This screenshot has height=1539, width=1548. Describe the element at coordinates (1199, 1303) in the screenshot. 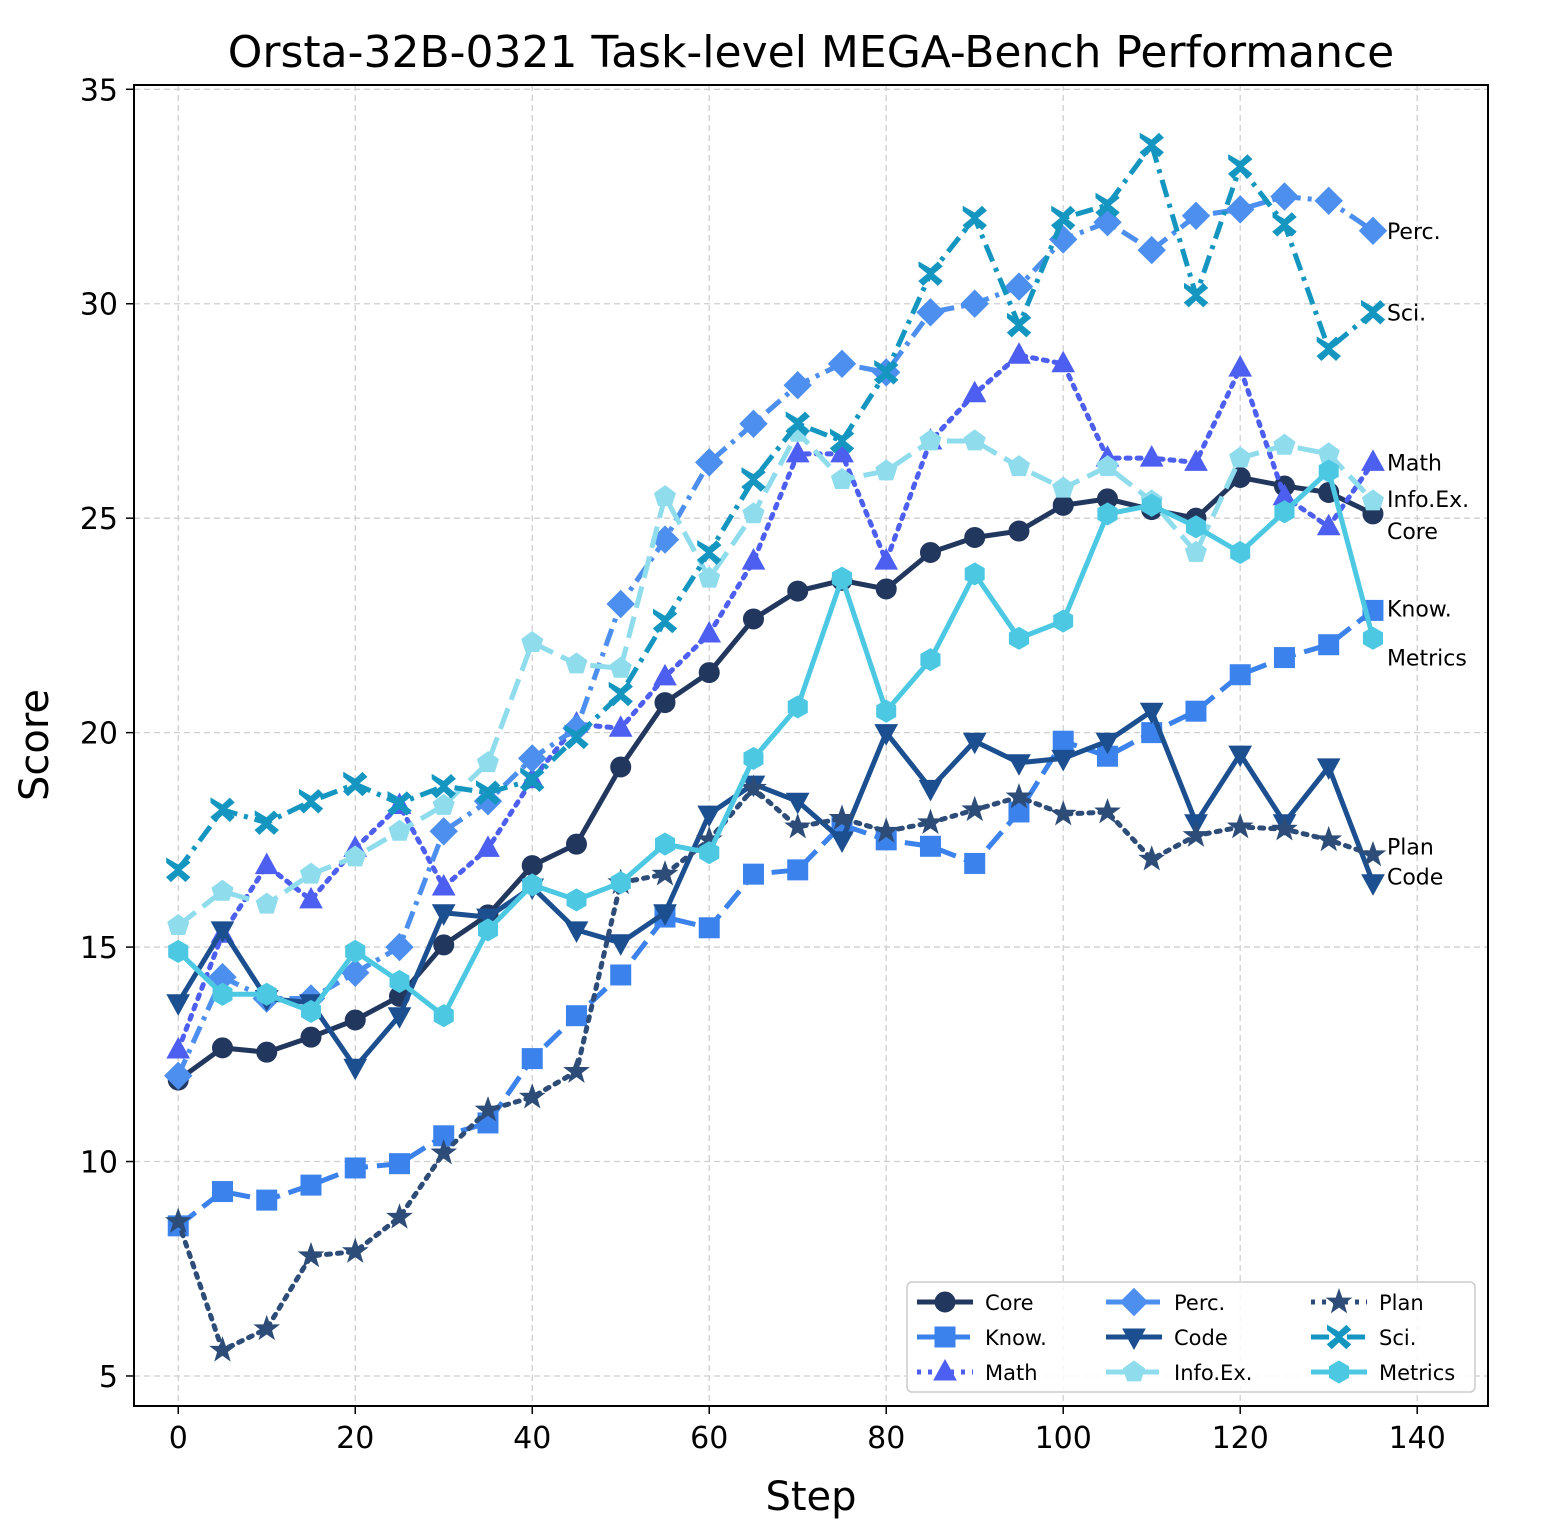

I see `legend-label: Perc.` at that location.